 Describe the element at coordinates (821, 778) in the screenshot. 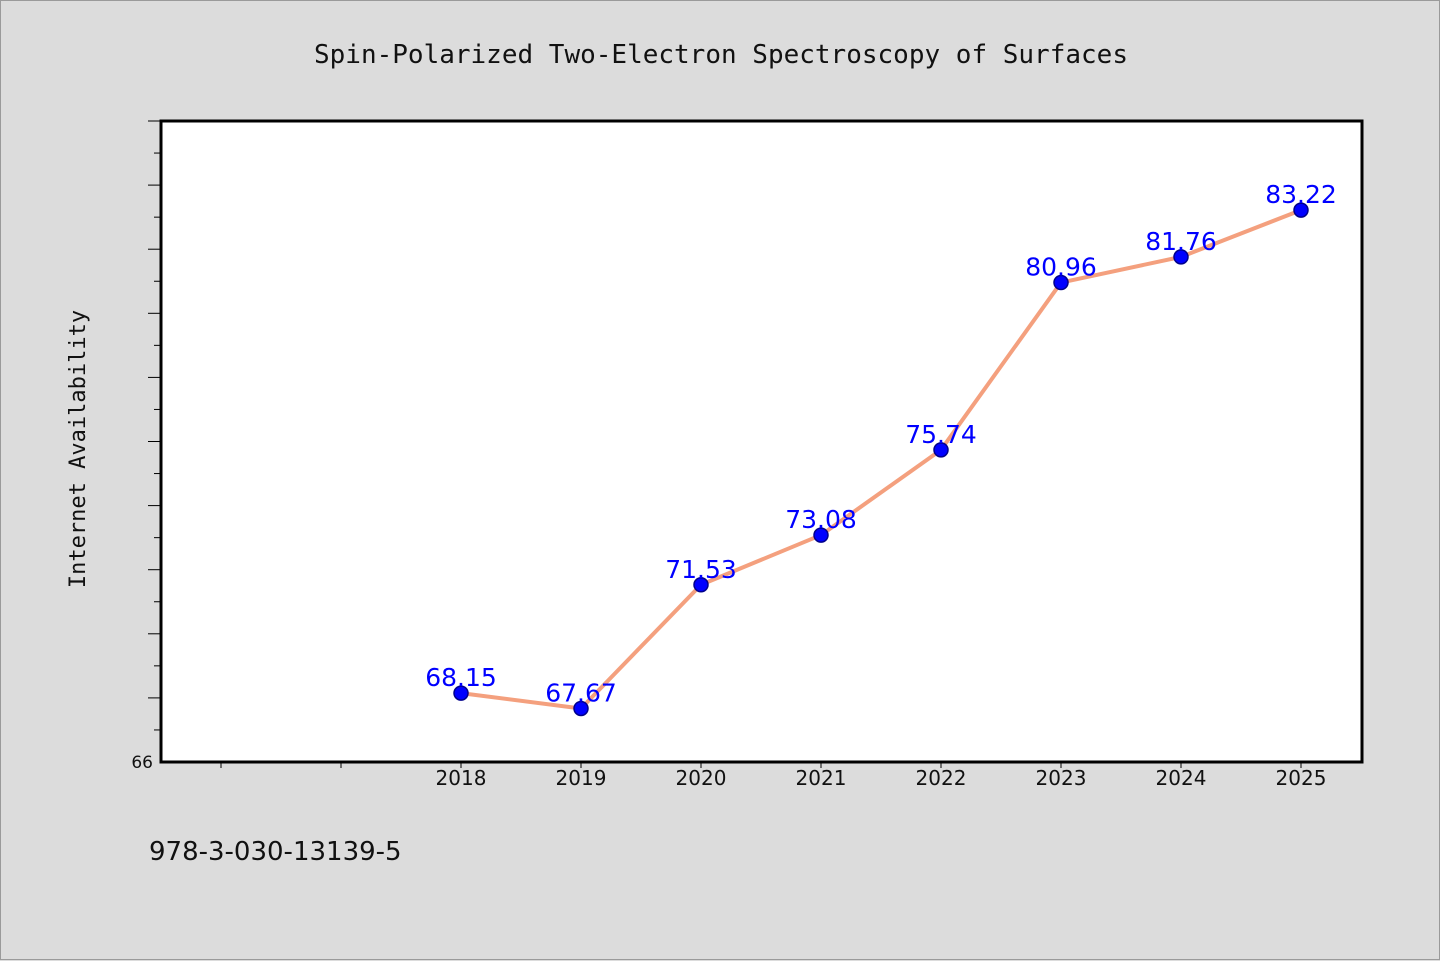

I see `x-tick-label: 2021` at that location.